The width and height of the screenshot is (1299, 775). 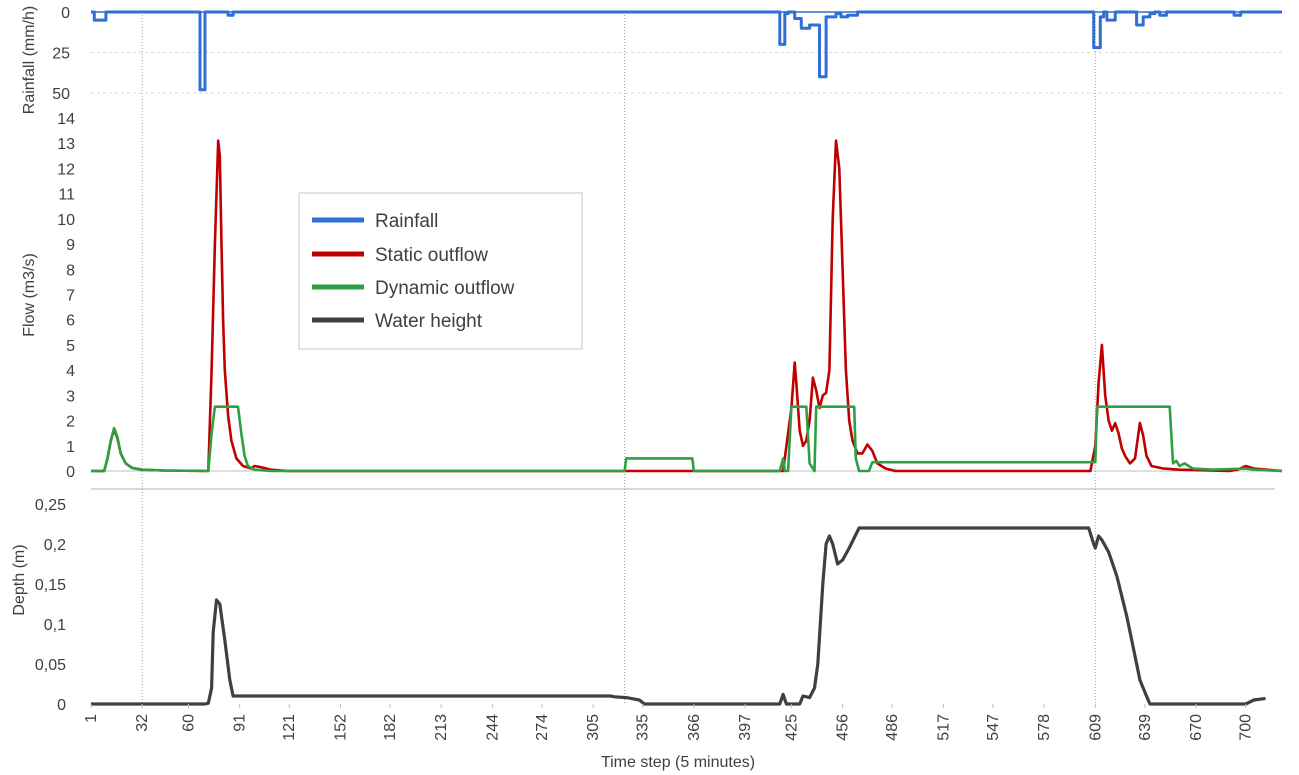 What do you see at coordinates (61, 94) in the screenshot?
I see `rainfall-y-tick-label: 50` at bounding box center [61, 94].